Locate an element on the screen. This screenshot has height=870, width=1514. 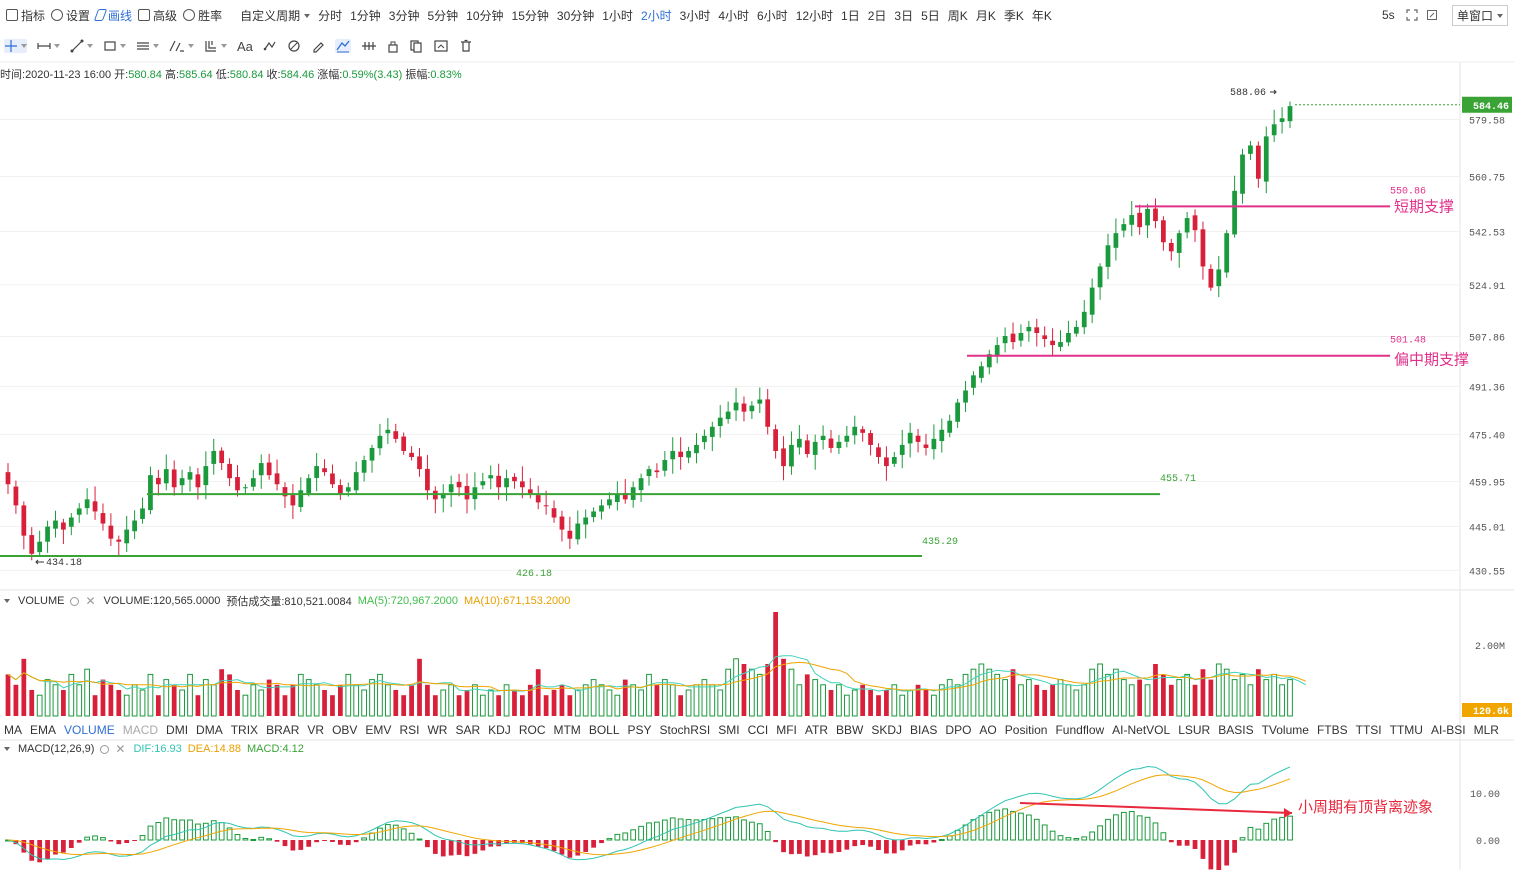
indicator-tab-obv: OBV is located at coordinates (345, 730).